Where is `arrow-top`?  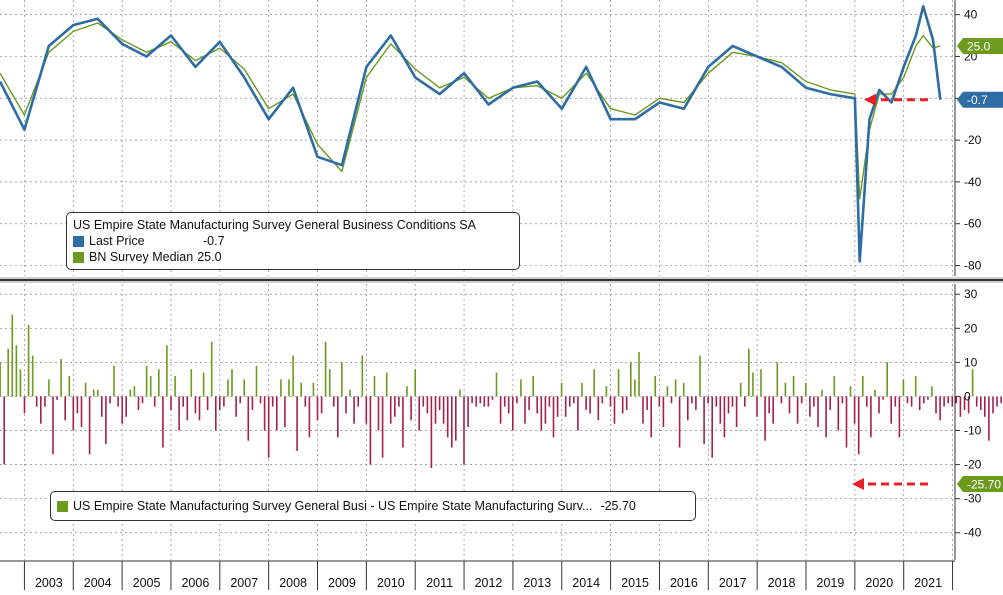
arrow-top is located at coordinates (896, 99).